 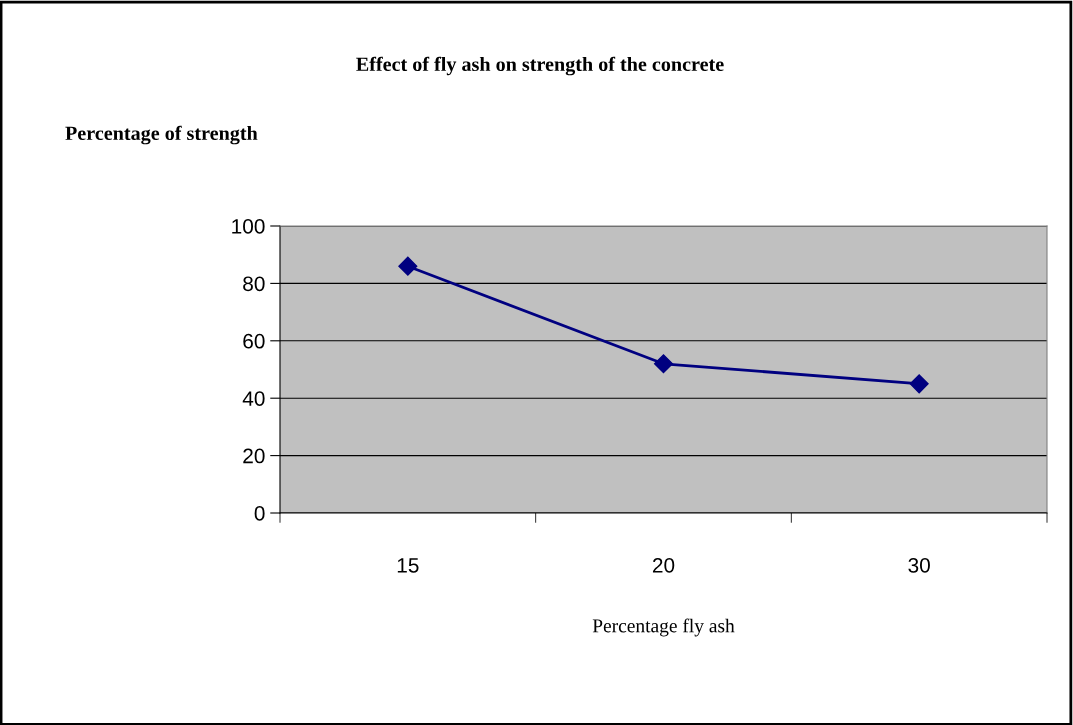 I want to click on chart-title: Effect of fly ash on strength of the concrete, so click(x=540, y=66).